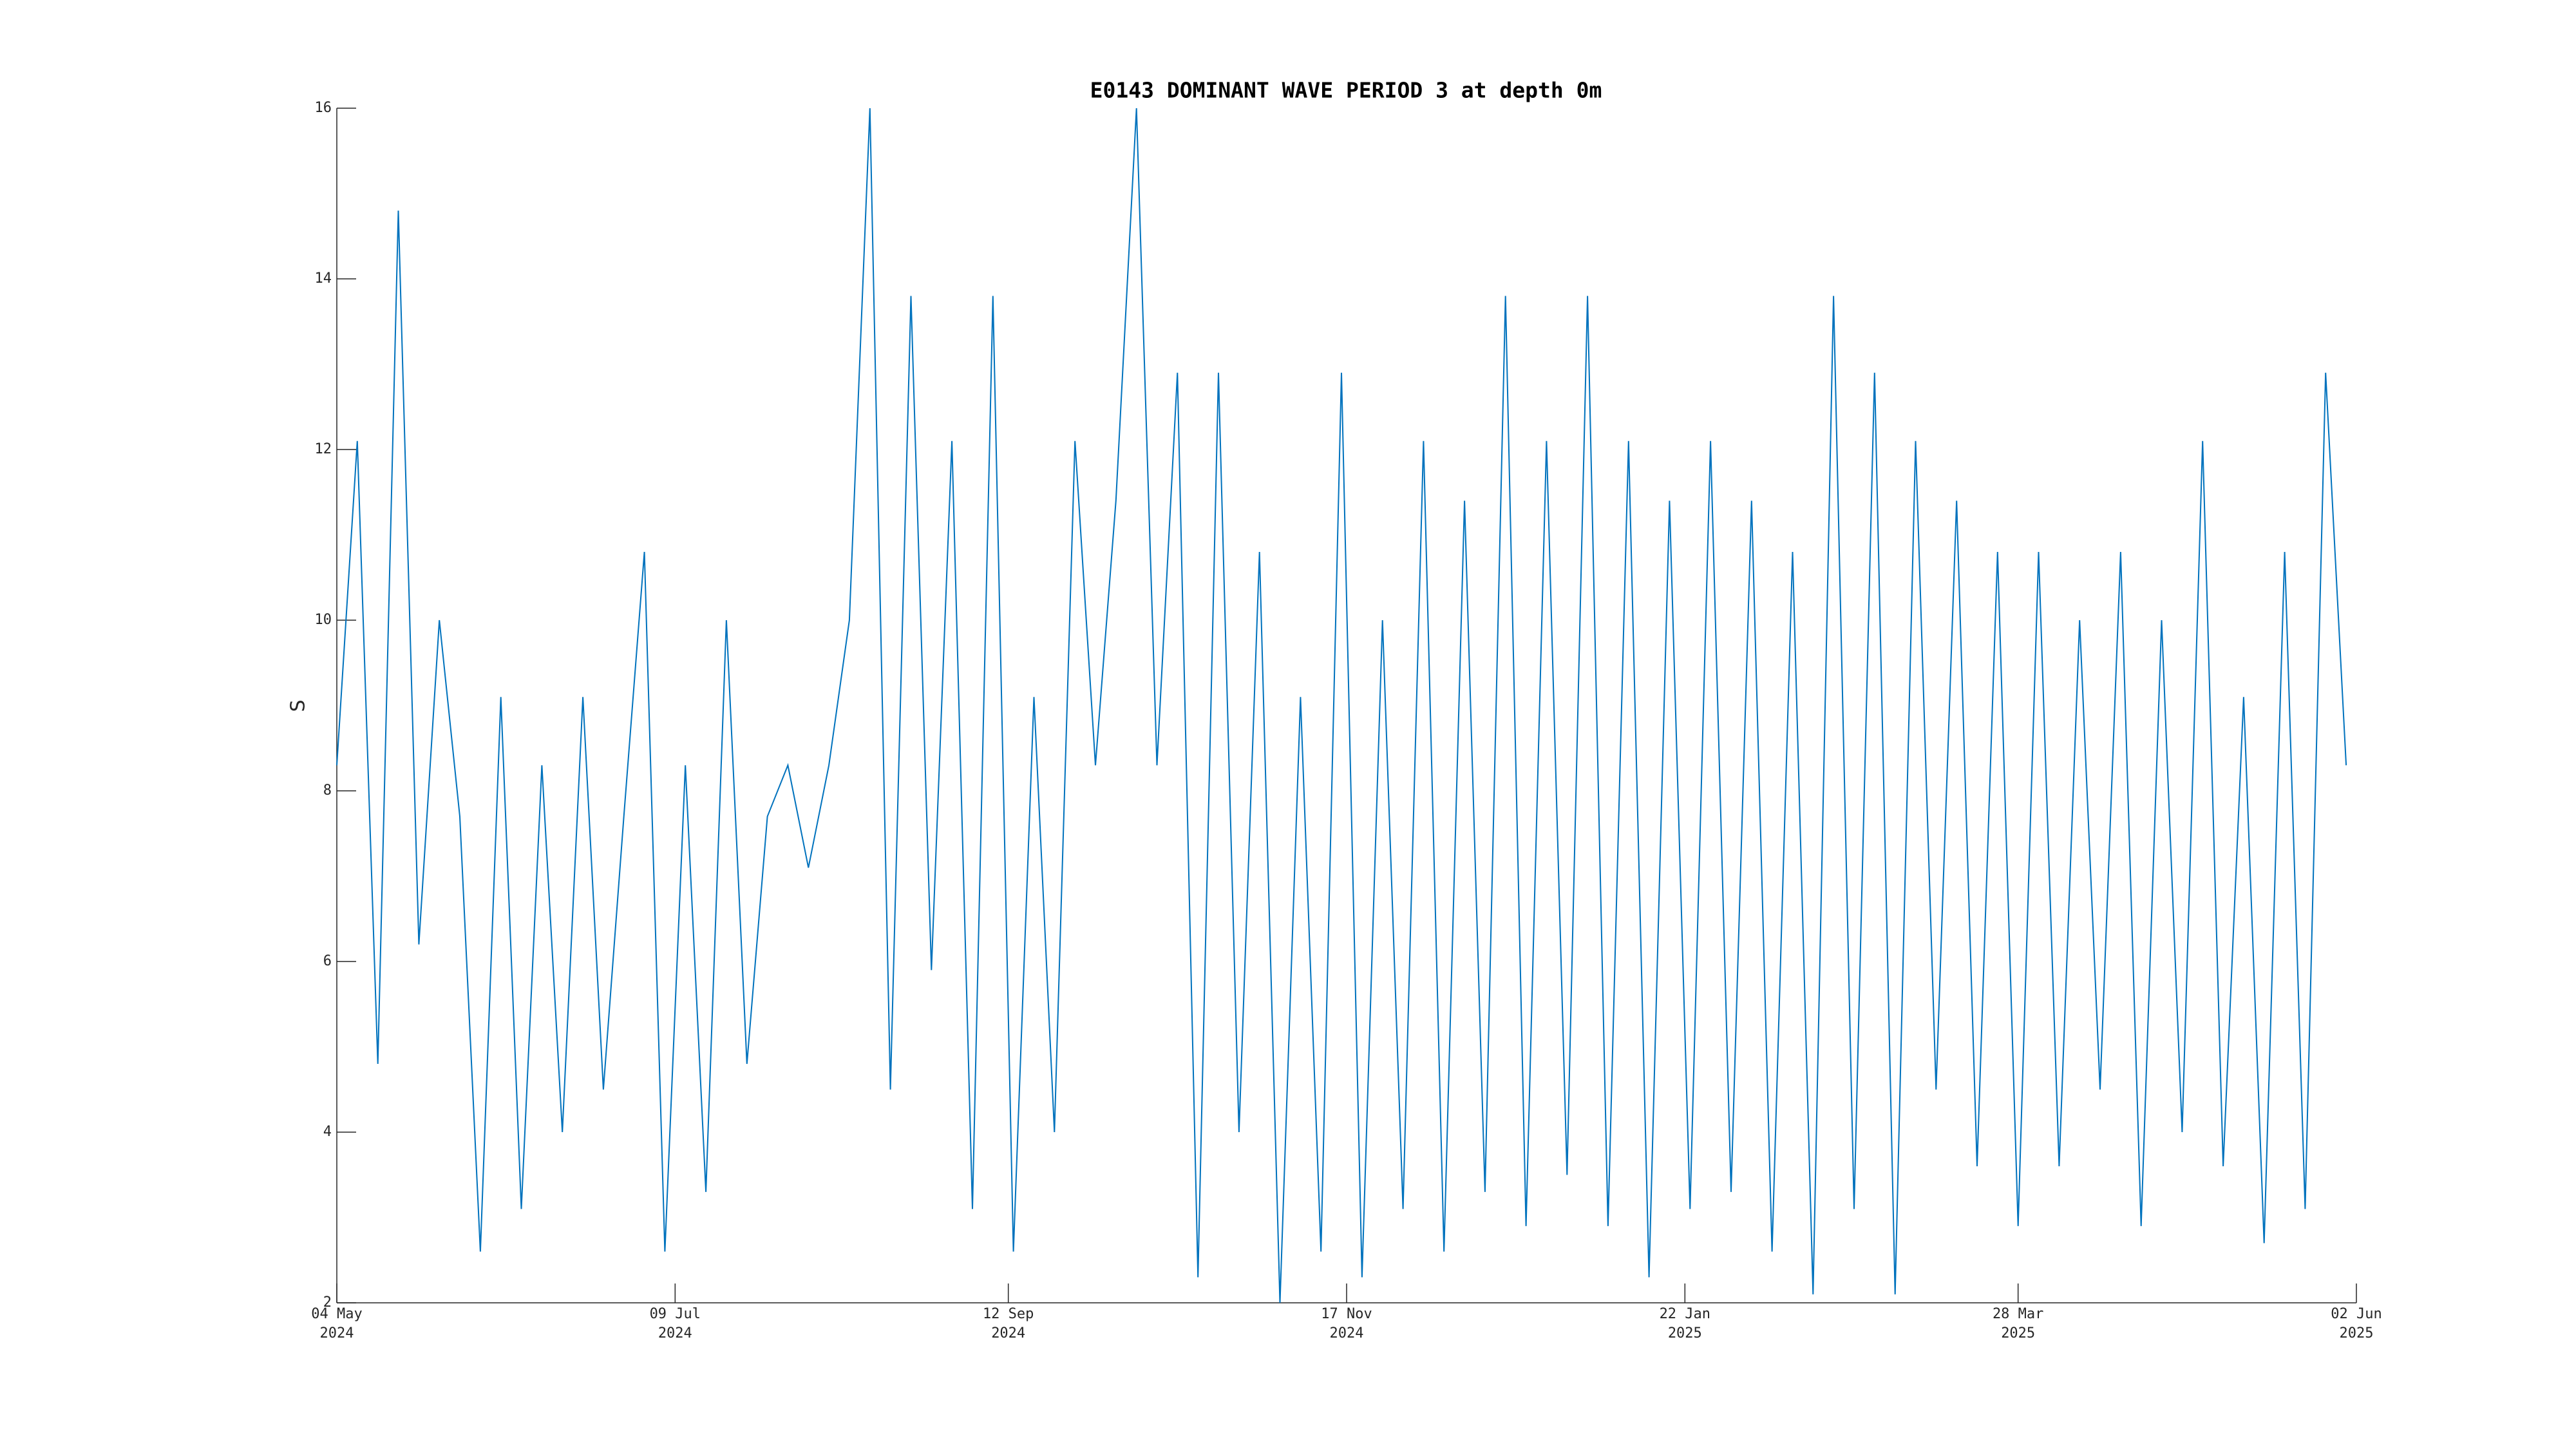 This screenshot has width=2576, height=1449. What do you see at coordinates (298, 706) in the screenshot?
I see `y-axis-label: S` at bounding box center [298, 706].